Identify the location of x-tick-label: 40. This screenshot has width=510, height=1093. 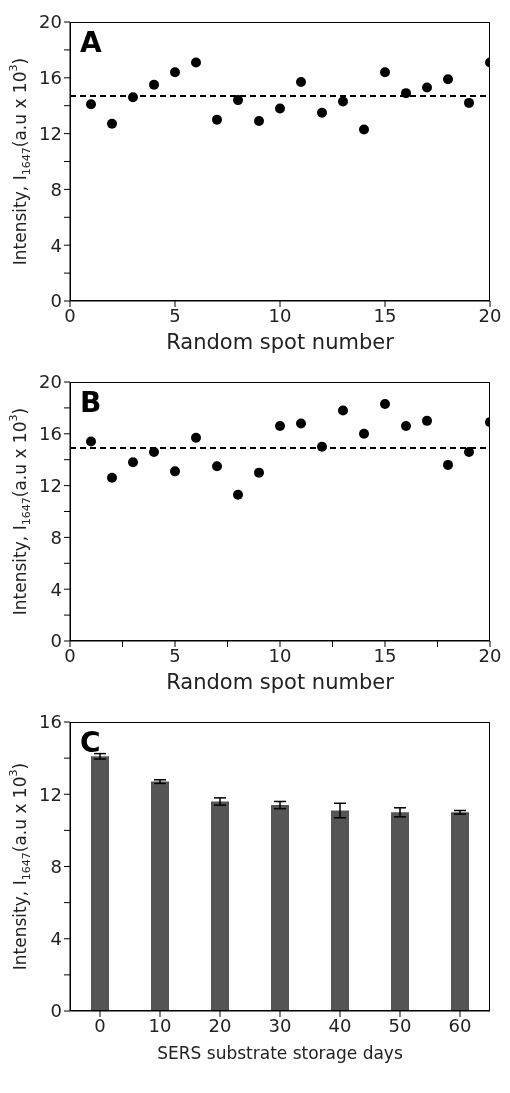
(340, 1025).